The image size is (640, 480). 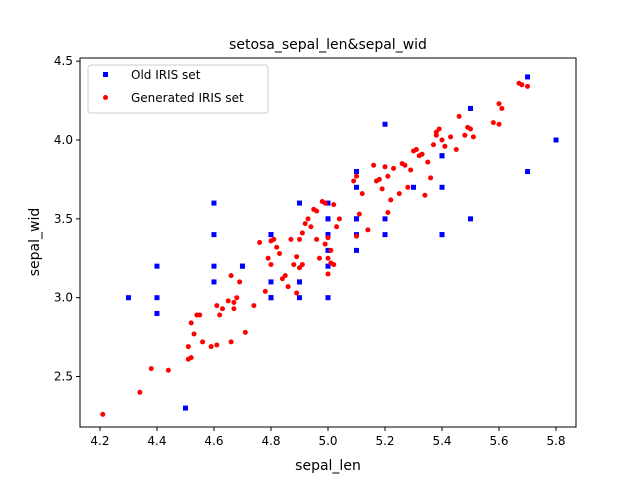 What do you see at coordinates (327, 441) in the screenshot?
I see `x-tick-label: 5.0` at bounding box center [327, 441].